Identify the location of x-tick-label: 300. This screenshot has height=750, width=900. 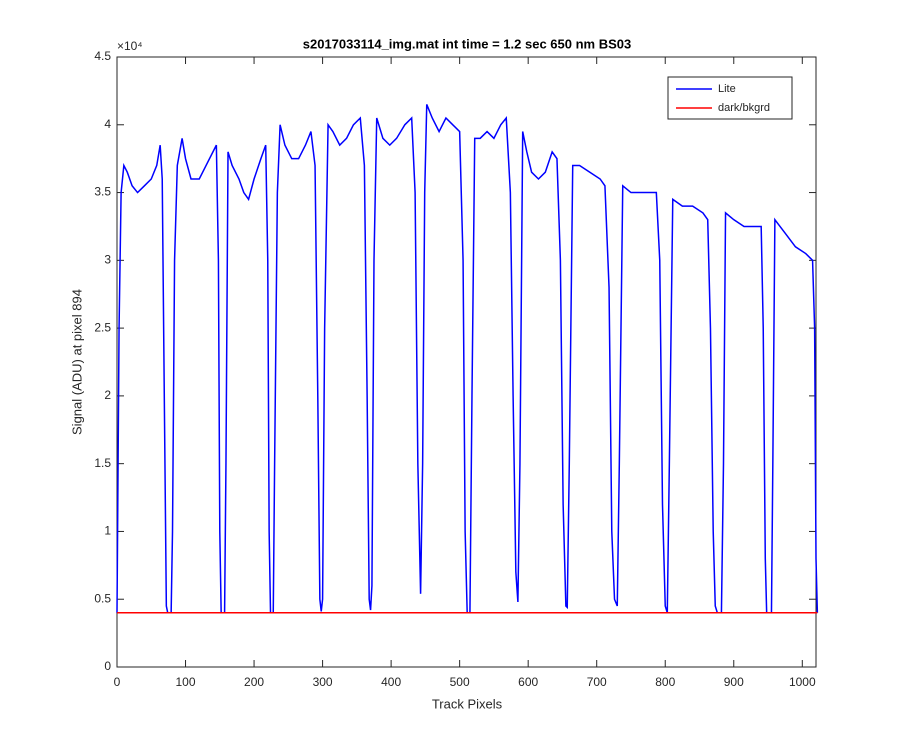
(323, 682).